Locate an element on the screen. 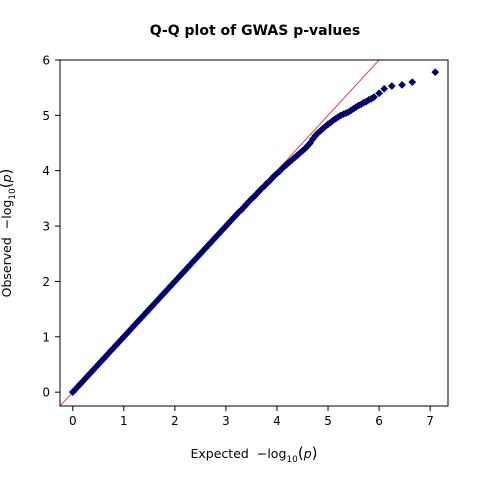  x-tick-label: 3 is located at coordinates (226, 421).